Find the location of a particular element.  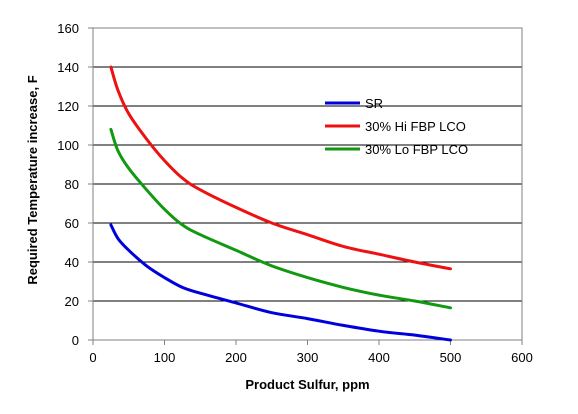

legend-label-sr: SR is located at coordinates (374, 103).